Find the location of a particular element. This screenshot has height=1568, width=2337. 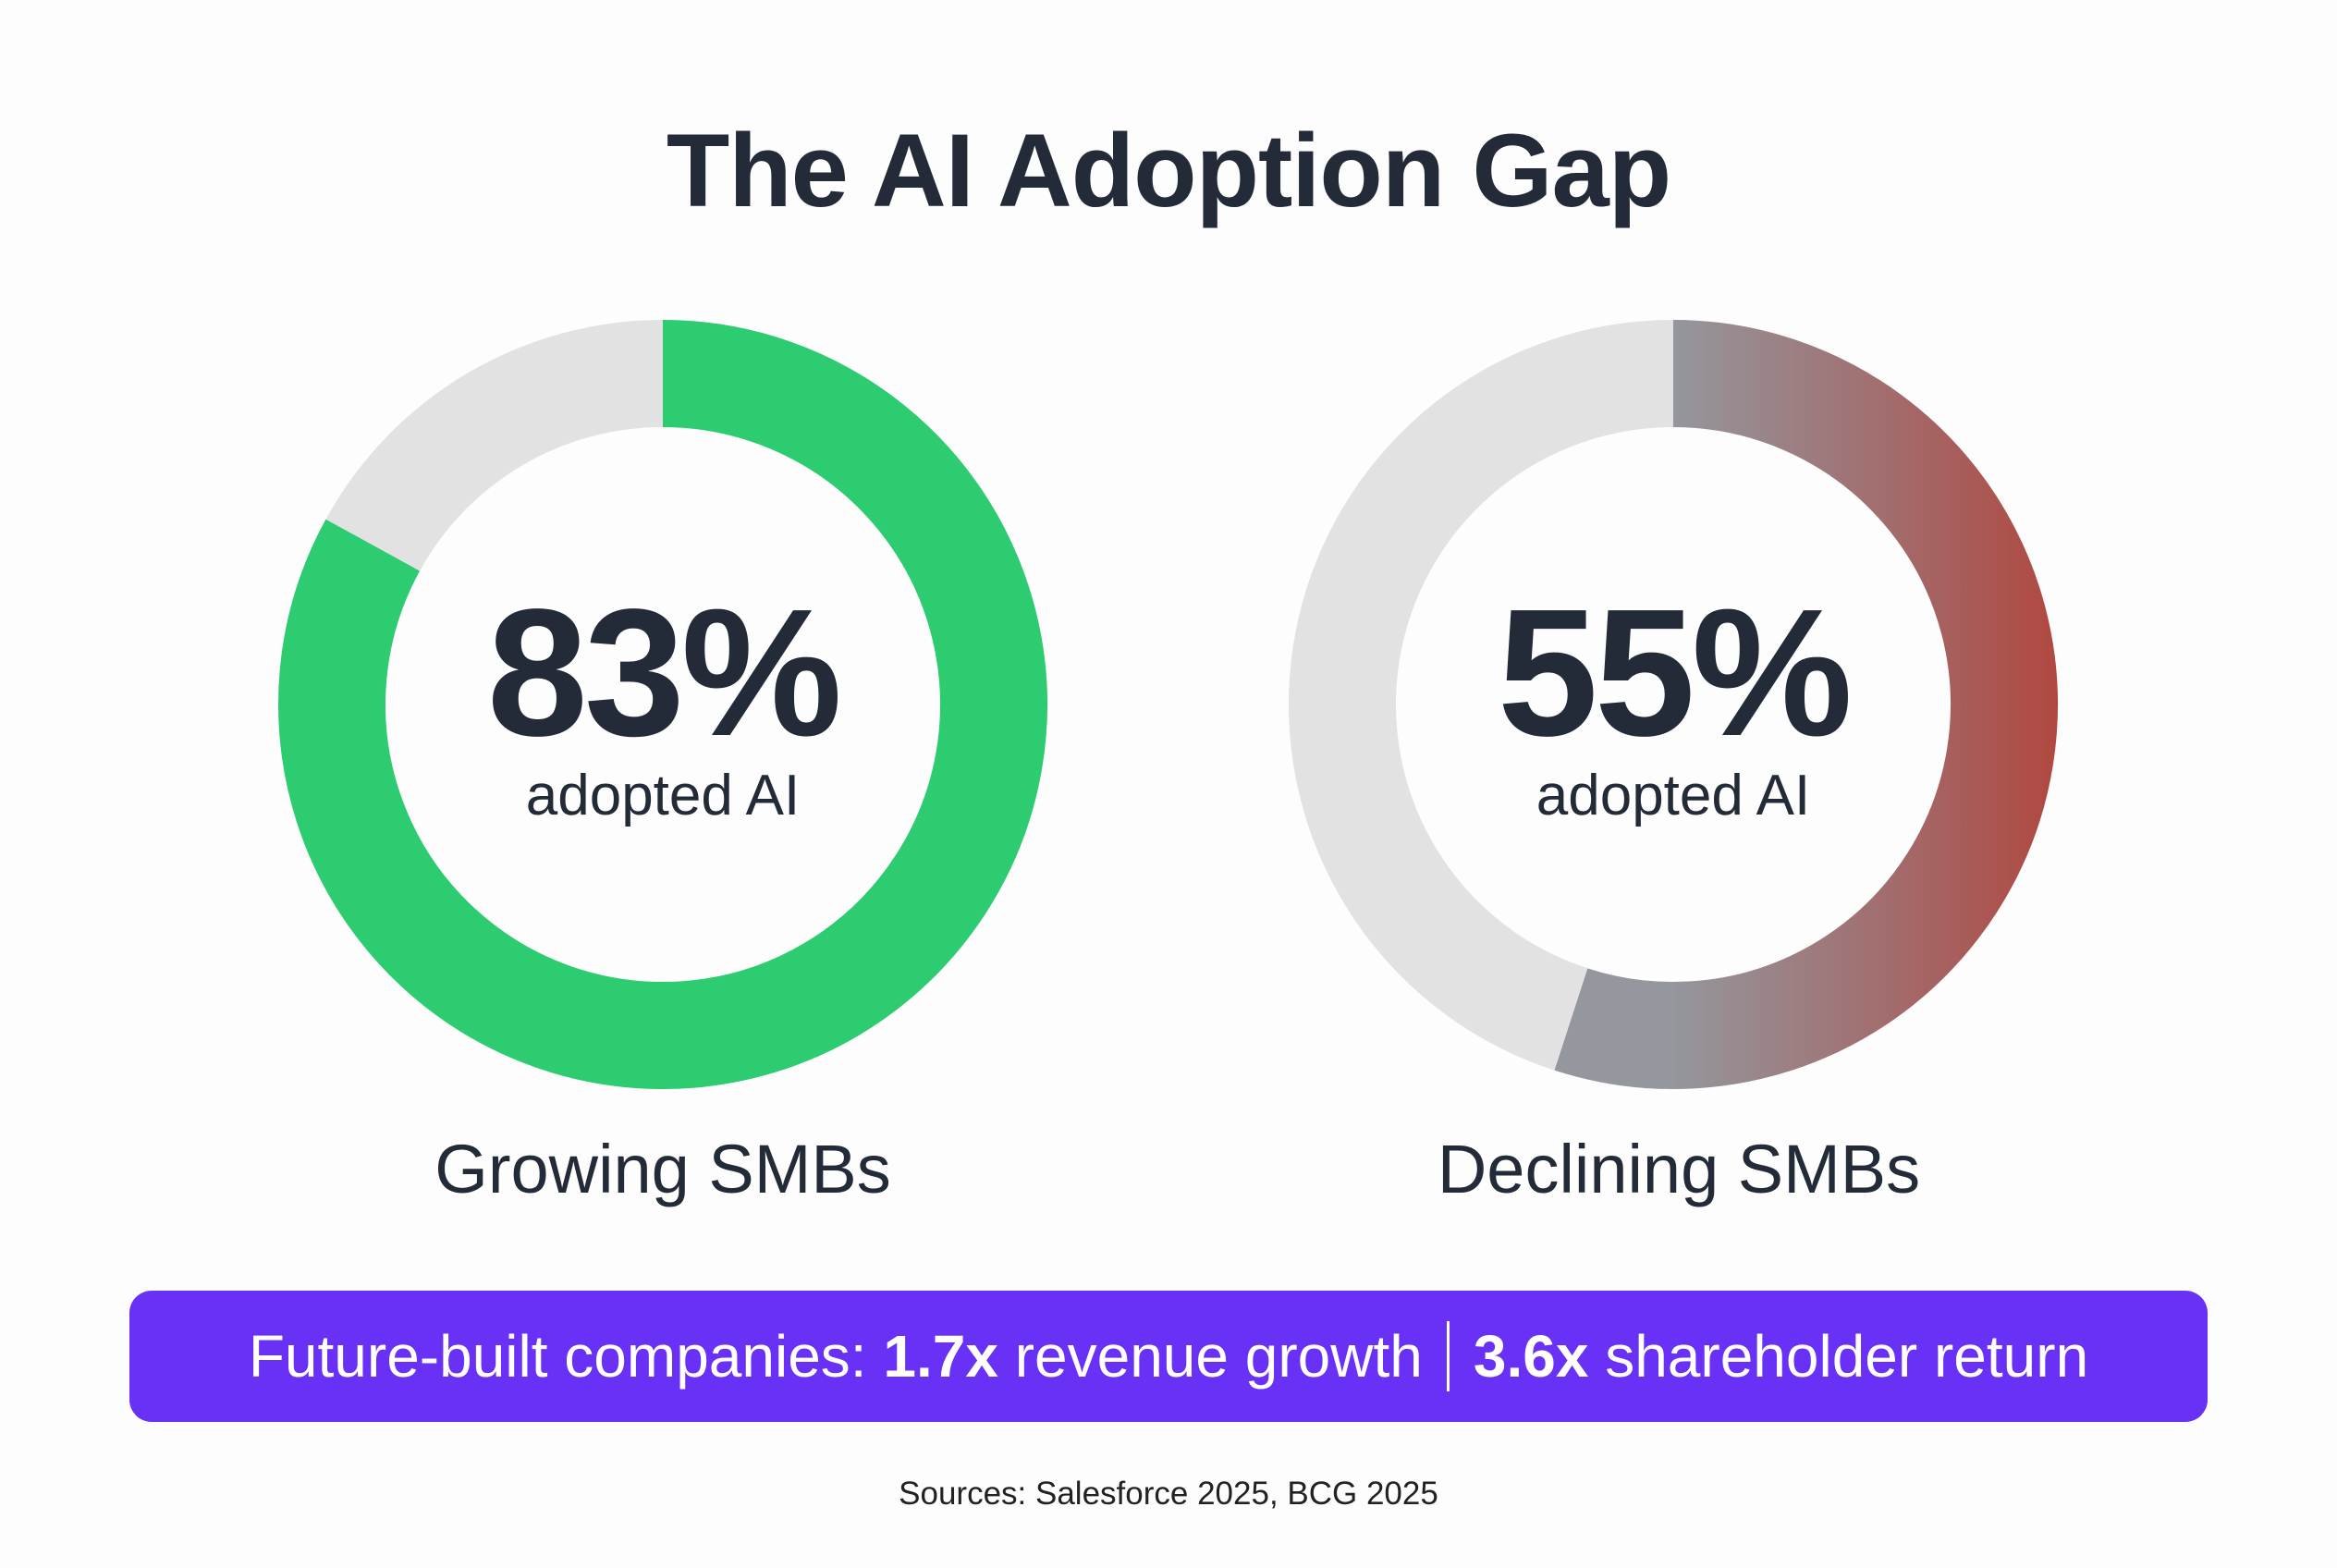

banner-stat-revenue: 1.7x is located at coordinates (940, 1356).